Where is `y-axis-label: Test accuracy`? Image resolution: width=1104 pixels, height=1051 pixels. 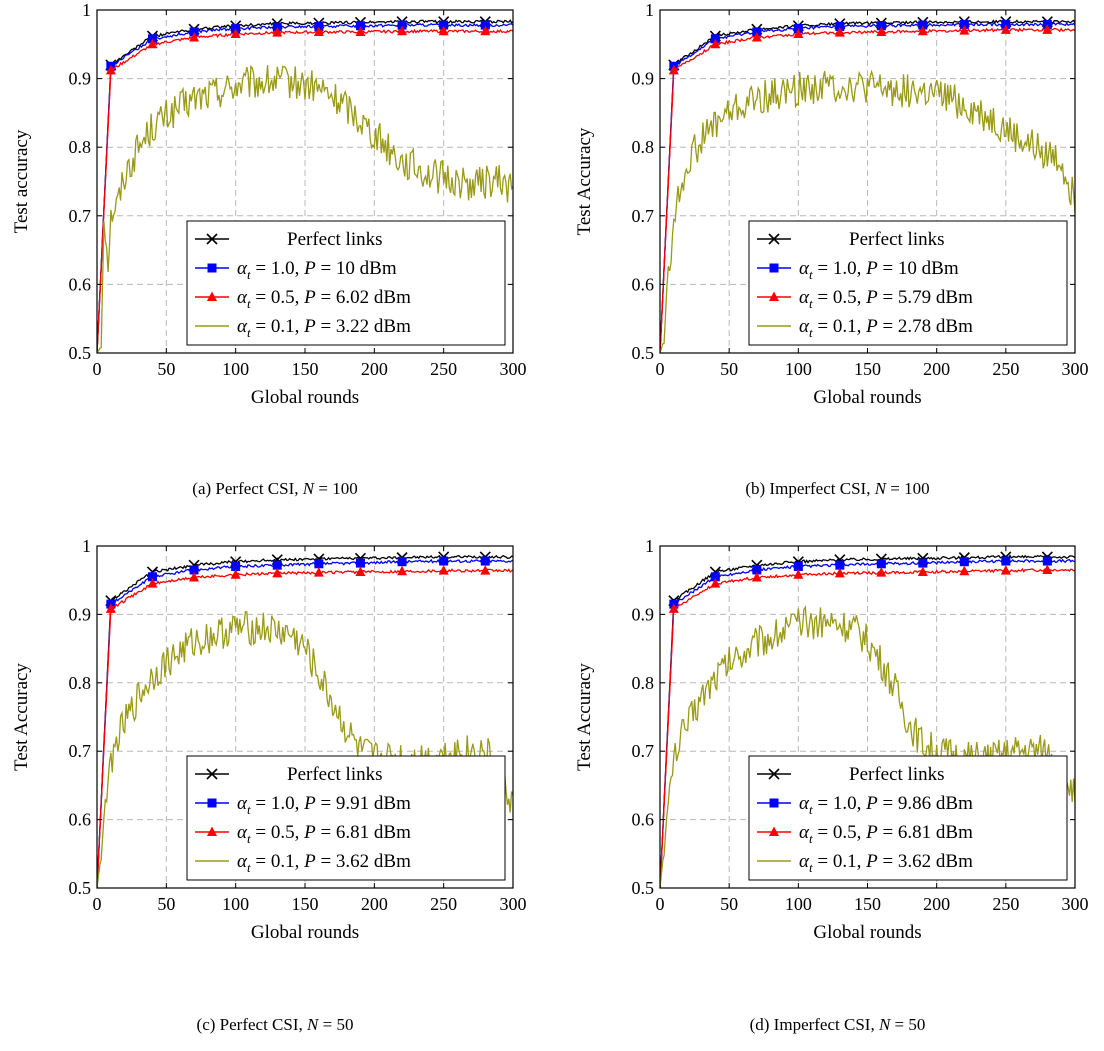 y-axis-label: Test accuracy is located at coordinates (21, 181).